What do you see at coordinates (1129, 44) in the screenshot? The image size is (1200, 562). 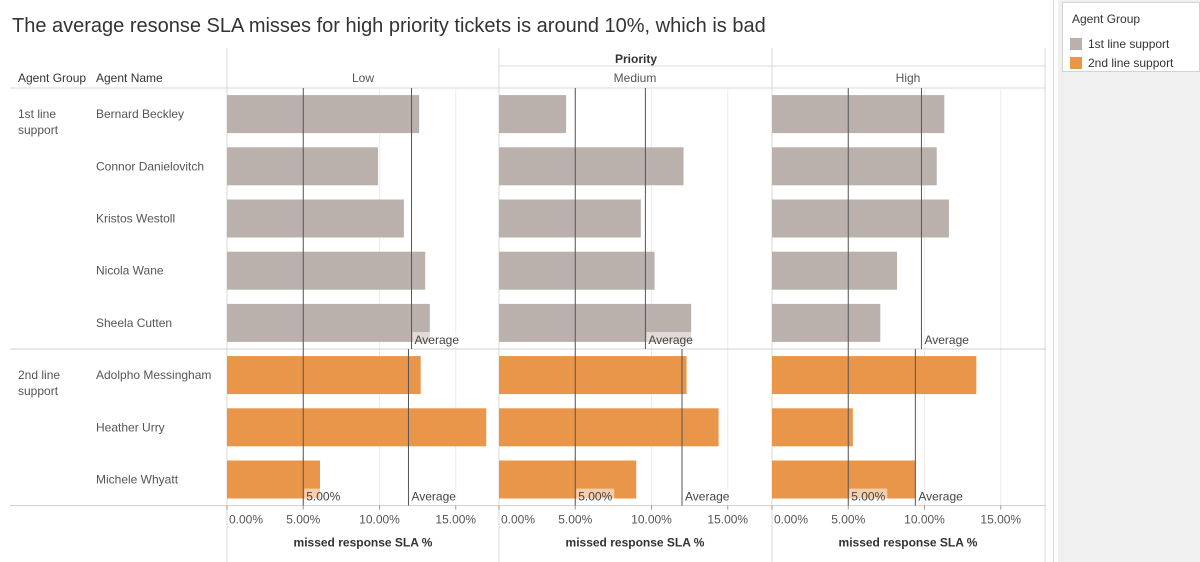 I see `legend-label: 1st line support` at bounding box center [1129, 44].